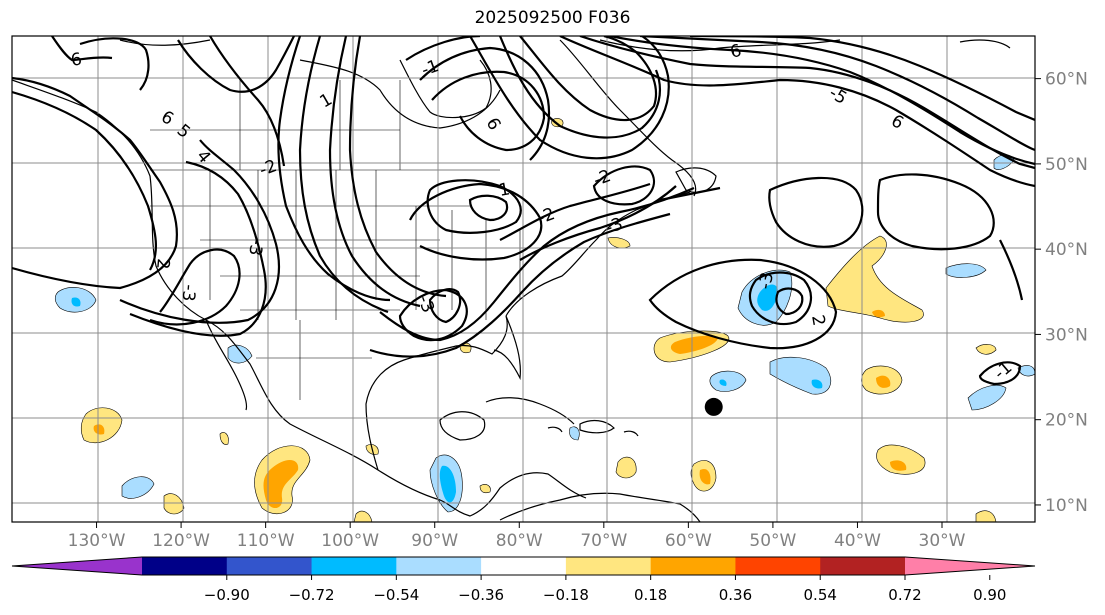 The height and width of the screenshot is (615, 1105). I want to click on lat-tick-label: 10°N, so click(1066, 506).